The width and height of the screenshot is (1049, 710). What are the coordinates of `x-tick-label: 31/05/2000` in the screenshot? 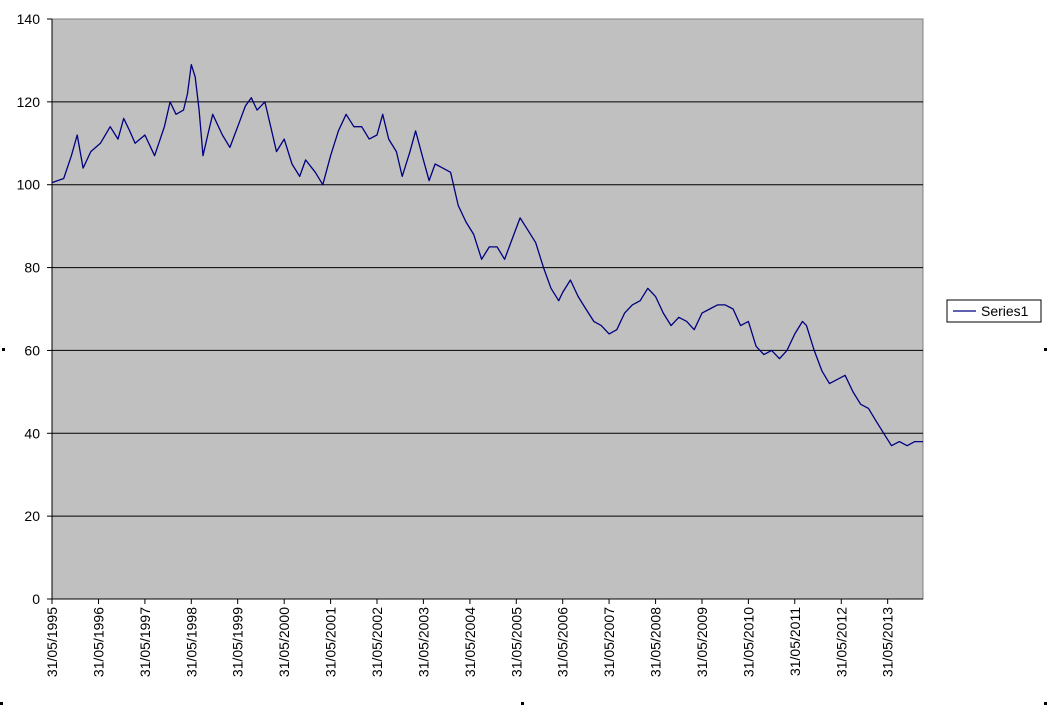 It's located at (284, 642).